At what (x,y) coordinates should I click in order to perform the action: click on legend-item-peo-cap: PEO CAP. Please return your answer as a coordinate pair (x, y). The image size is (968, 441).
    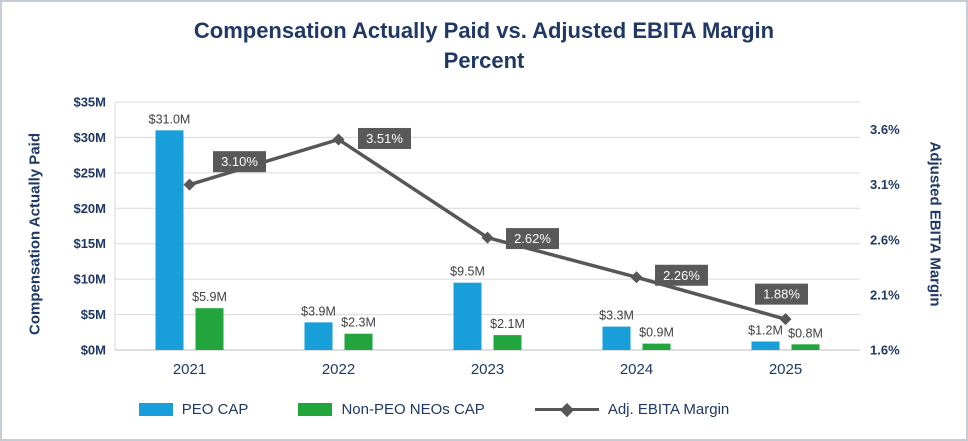
    Looking at the image, I should click on (193, 409).